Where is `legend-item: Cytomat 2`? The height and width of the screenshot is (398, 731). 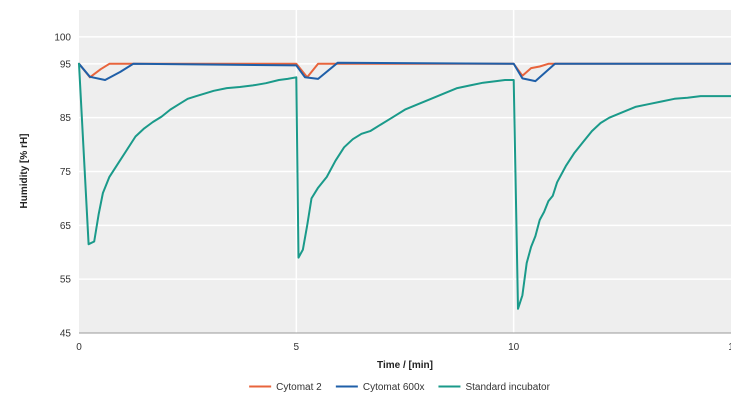
legend-item: Cytomat 2 is located at coordinates (285, 387).